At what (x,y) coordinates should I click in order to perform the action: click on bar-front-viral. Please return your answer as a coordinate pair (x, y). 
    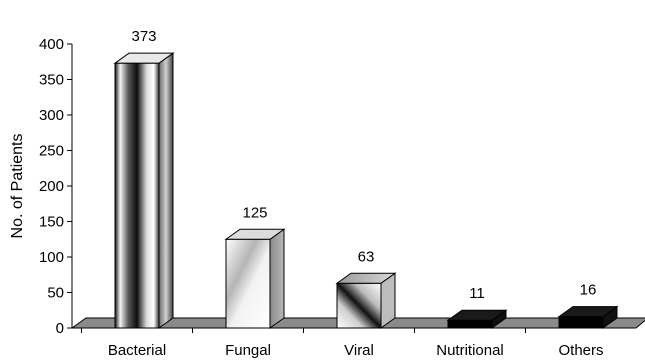
    Looking at the image, I should click on (359, 305).